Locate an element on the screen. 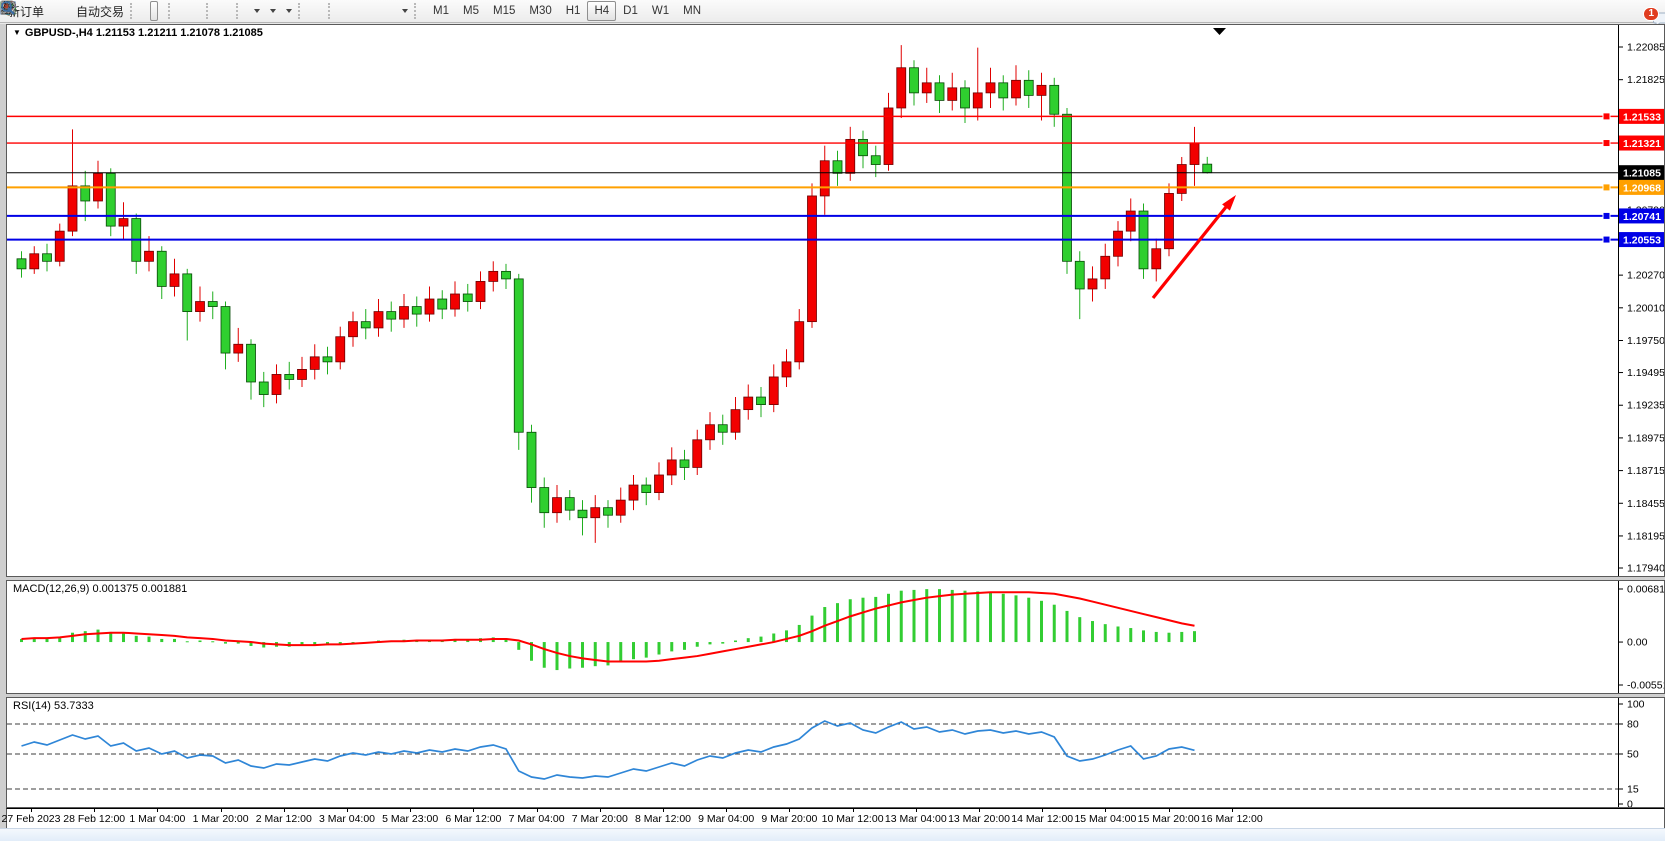  timeframe-mn: MN is located at coordinates (692, 11).